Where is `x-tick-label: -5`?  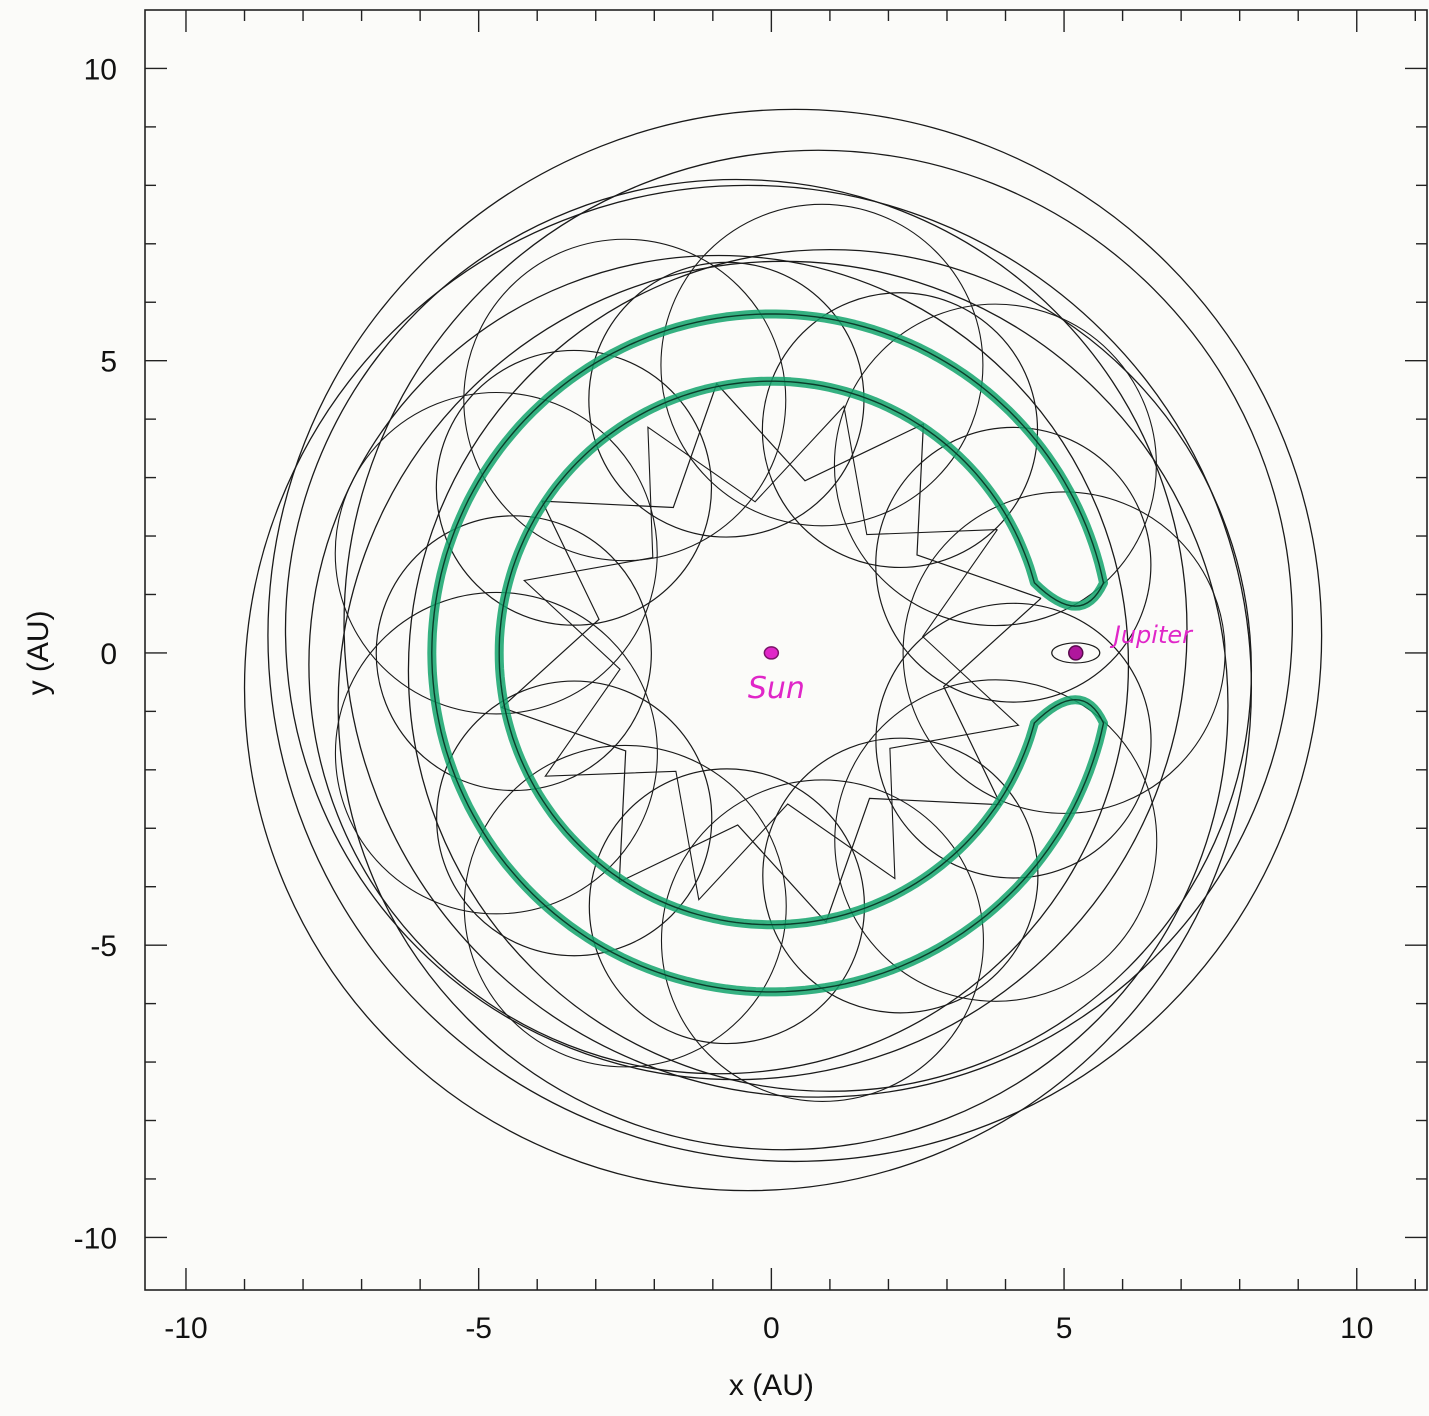
x-tick-label: -5 is located at coordinates (478, 1328).